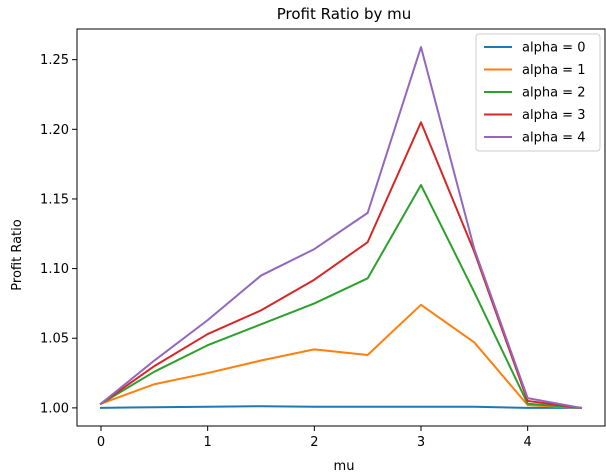 The width and height of the screenshot is (606, 476). I want to click on y-tick-label: 1.20, so click(54, 130).